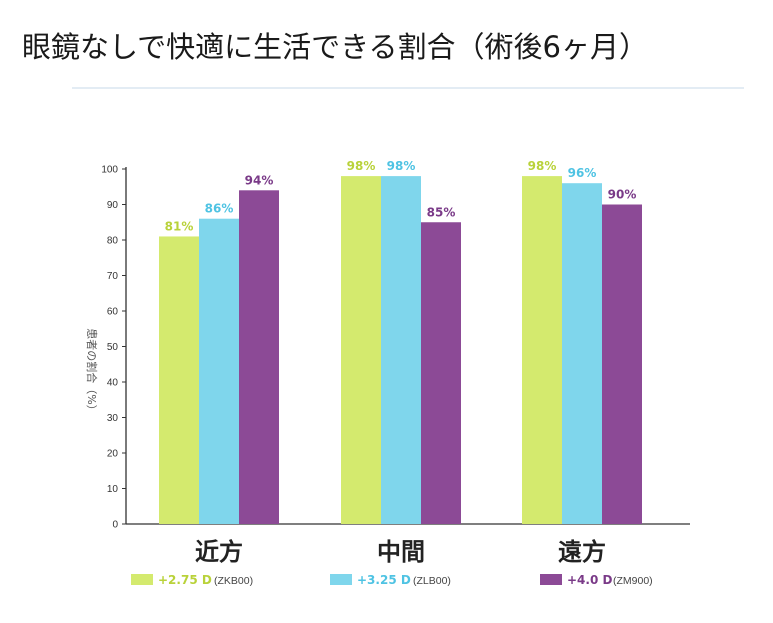 This screenshot has width=773, height=623. Describe the element at coordinates (233, 581) in the screenshot. I see `legend-code-1: (ZKB00)` at that location.